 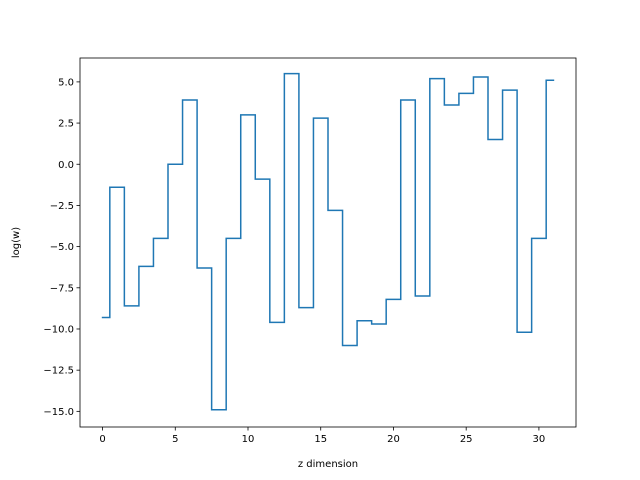 I want to click on y-tick-label: 0.0, so click(x=66, y=165).